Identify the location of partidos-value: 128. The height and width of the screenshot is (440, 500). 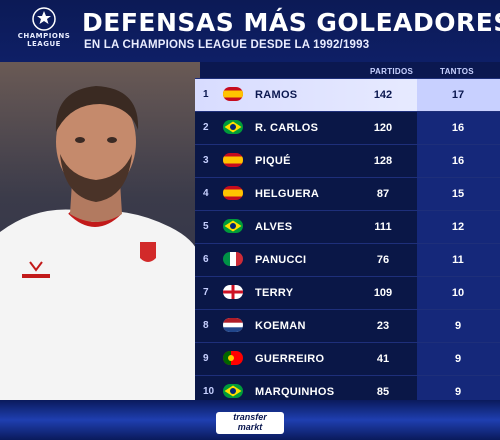
(383, 161).